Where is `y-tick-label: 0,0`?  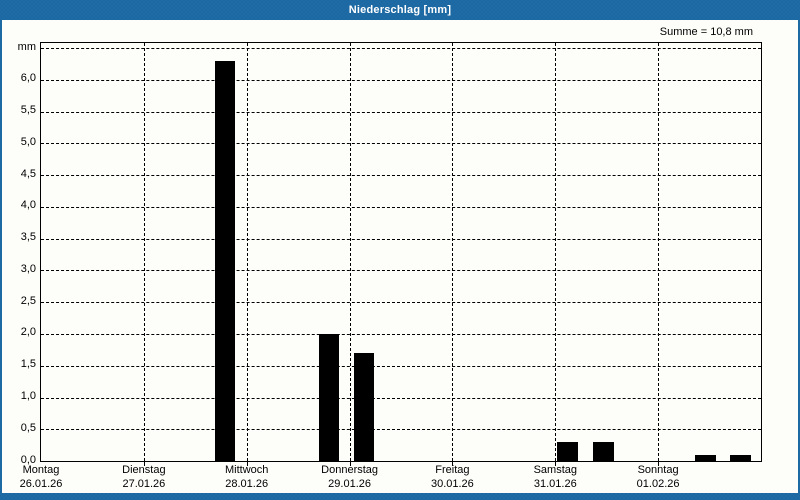
y-tick-label: 0,0 is located at coordinates (28, 459).